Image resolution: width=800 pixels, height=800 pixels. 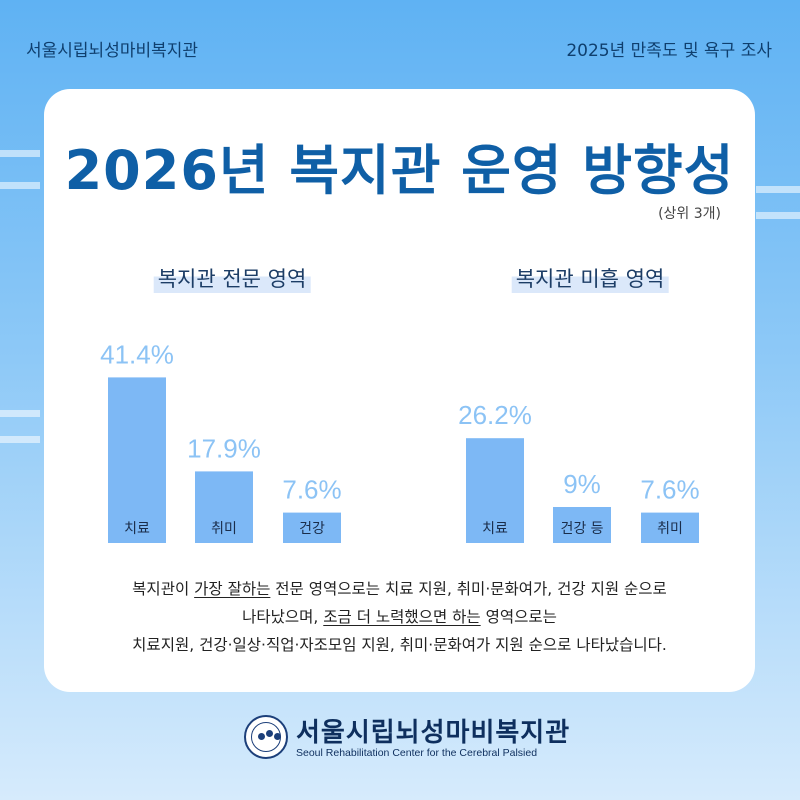 What do you see at coordinates (112, 51) in the screenshot?
I see `header-org-name: 서울시립뇌성마비복지관` at bounding box center [112, 51].